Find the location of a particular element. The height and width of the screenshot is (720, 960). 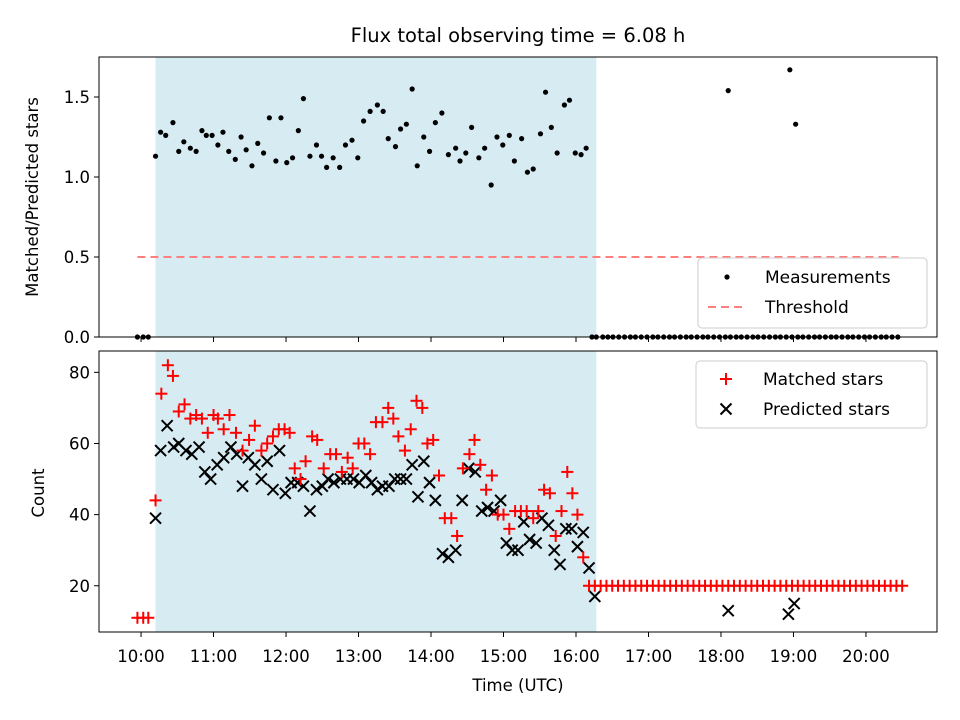

legend-predicted-symbol is located at coordinates (726, 409).